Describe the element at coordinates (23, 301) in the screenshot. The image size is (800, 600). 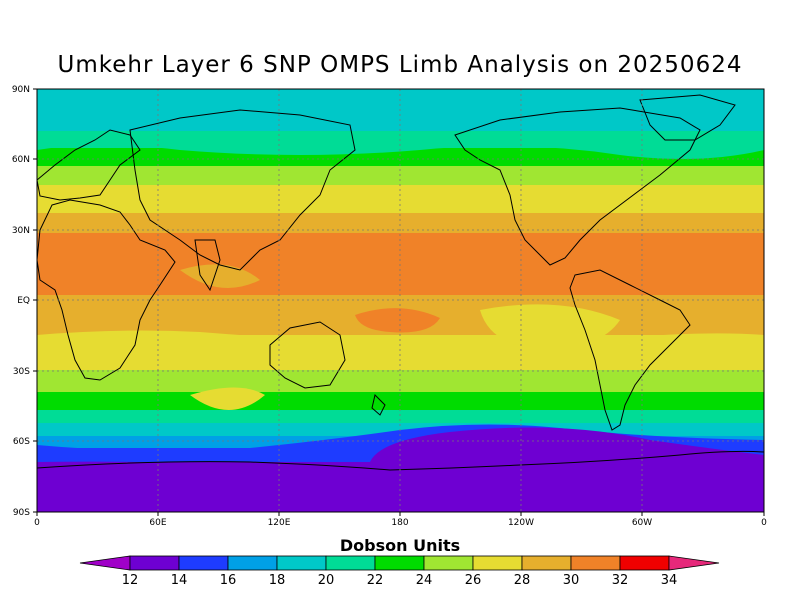
I see `lat-tick-label: EQ` at that location.